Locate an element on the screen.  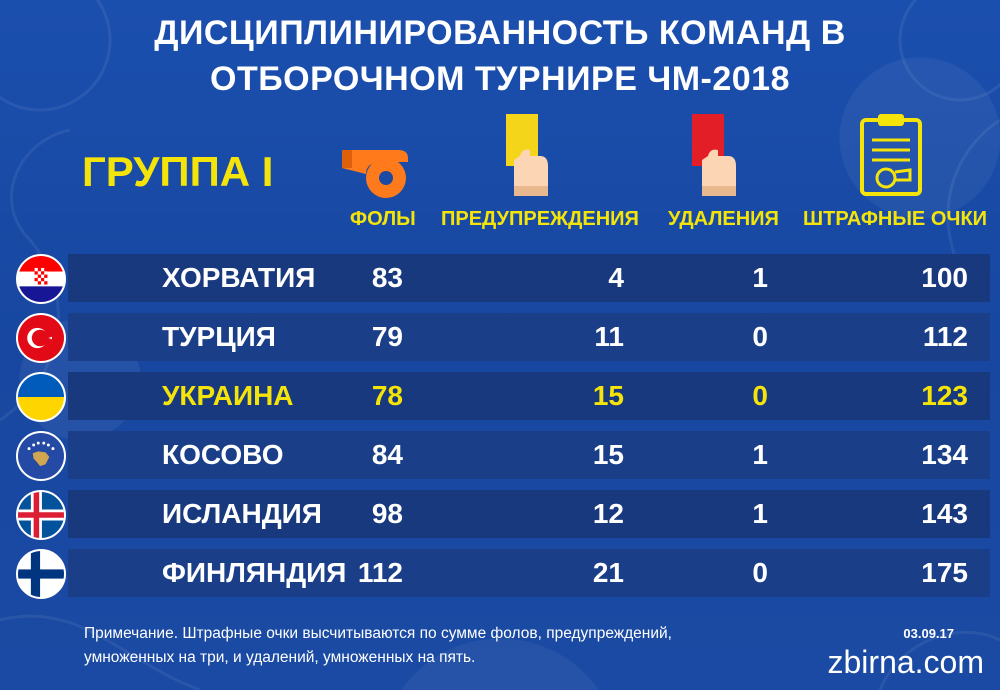
points-value: 175 is located at coordinates (944, 572).